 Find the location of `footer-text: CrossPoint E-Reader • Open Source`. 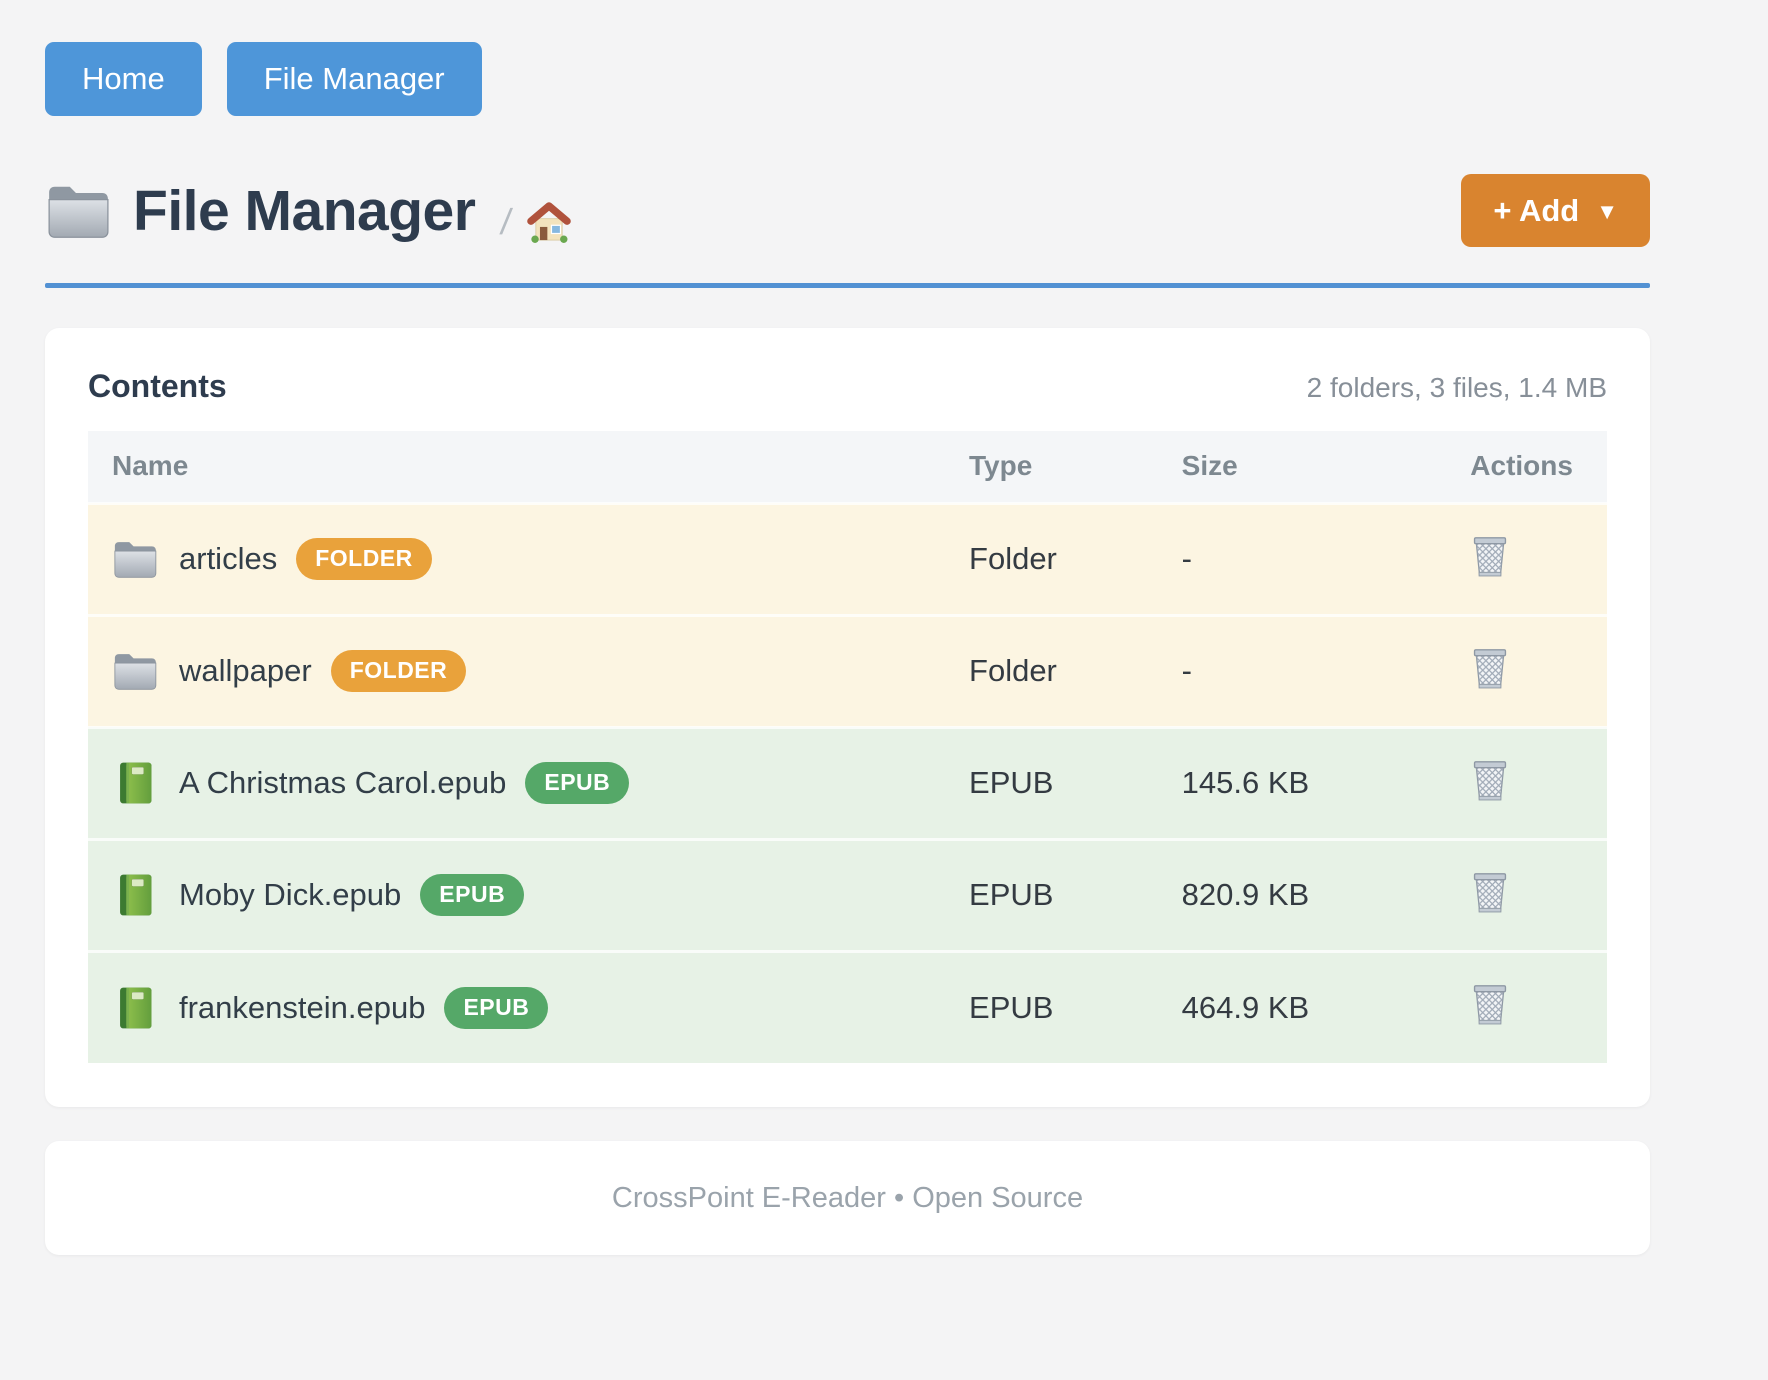

footer-text: CrossPoint E-Reader • Open Source is located at coordinates (847, 1197).